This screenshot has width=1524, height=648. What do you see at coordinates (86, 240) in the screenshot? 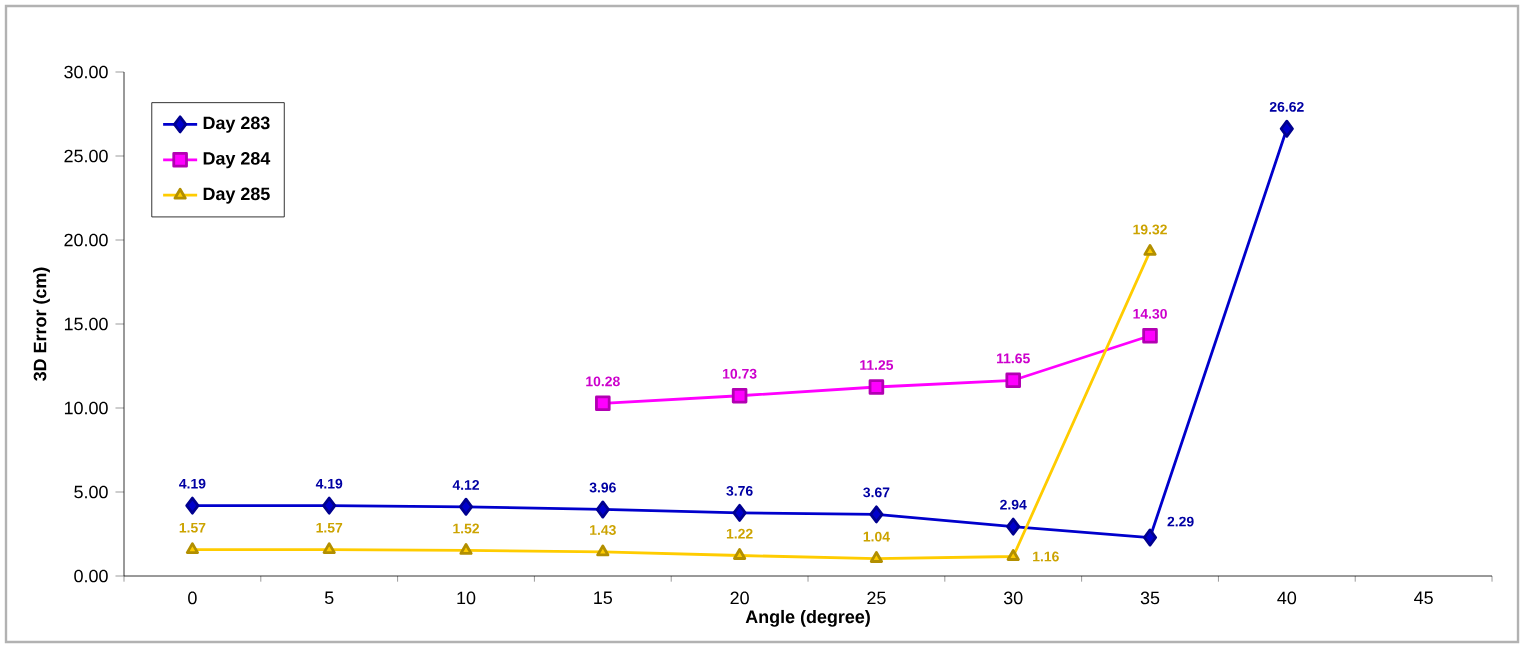
I see `y-tick-label: 20.00` at bounding box center [86, 240].